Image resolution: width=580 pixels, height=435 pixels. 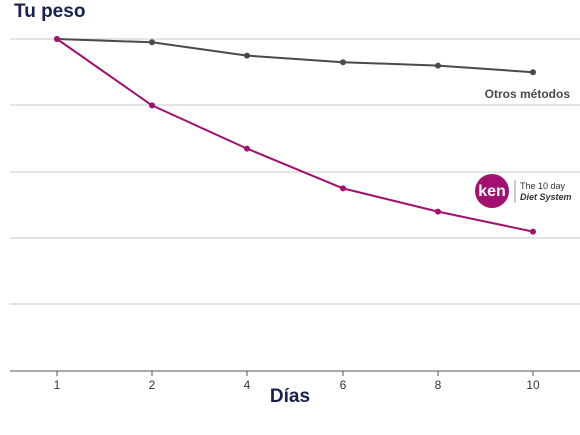 What do you see at coordinates (533, 385) in the screenshot?
I see `x-tick-label-10: 10` at bounding box center [533, 385].